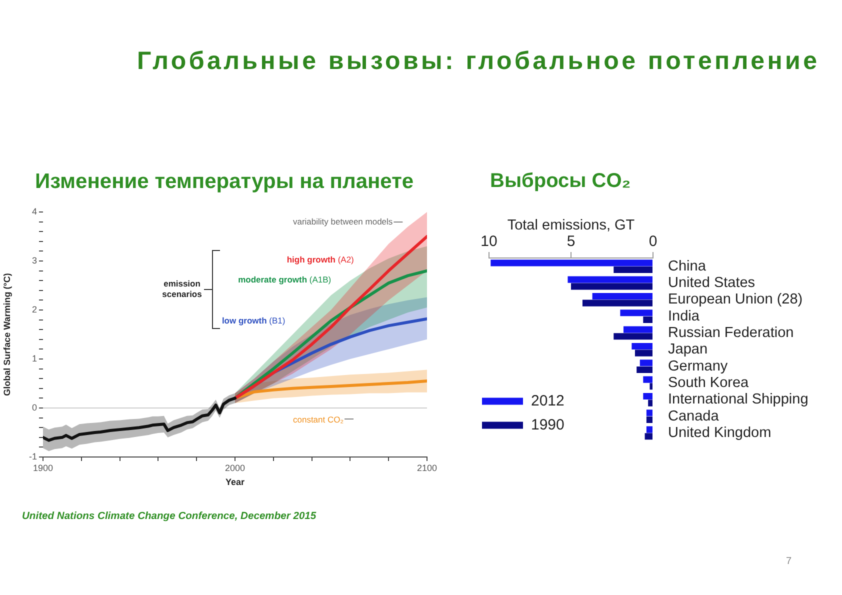 This screenshot has height=595, width=842. Describe the element at coordinates (694, 416) in the screenshot. I see `y-tick-label: Canada` at that location.